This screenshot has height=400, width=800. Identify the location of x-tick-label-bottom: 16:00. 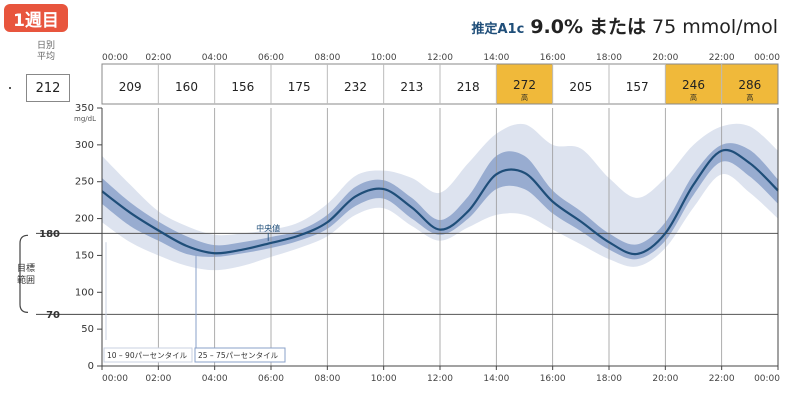
(553, 379).